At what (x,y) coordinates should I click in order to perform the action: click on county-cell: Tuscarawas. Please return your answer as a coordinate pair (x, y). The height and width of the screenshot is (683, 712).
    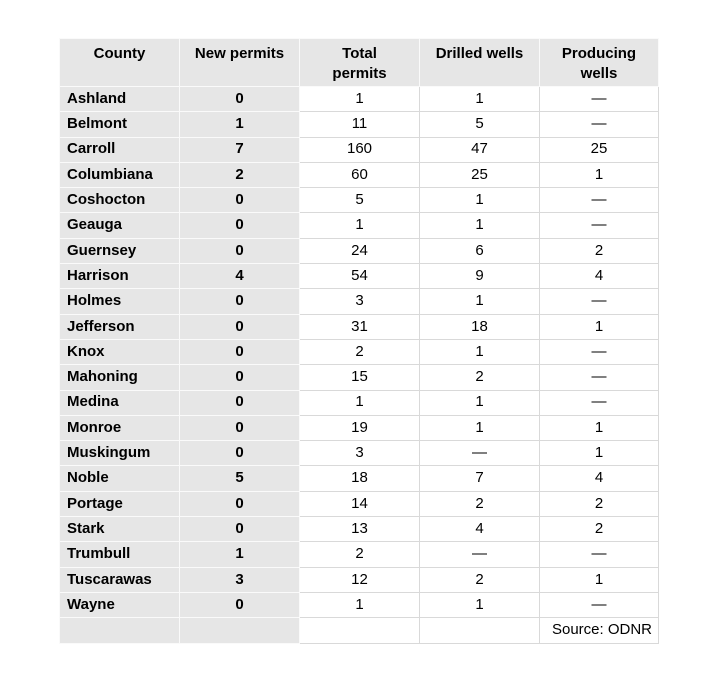
    Looking at the image, I should click on (119, 579).